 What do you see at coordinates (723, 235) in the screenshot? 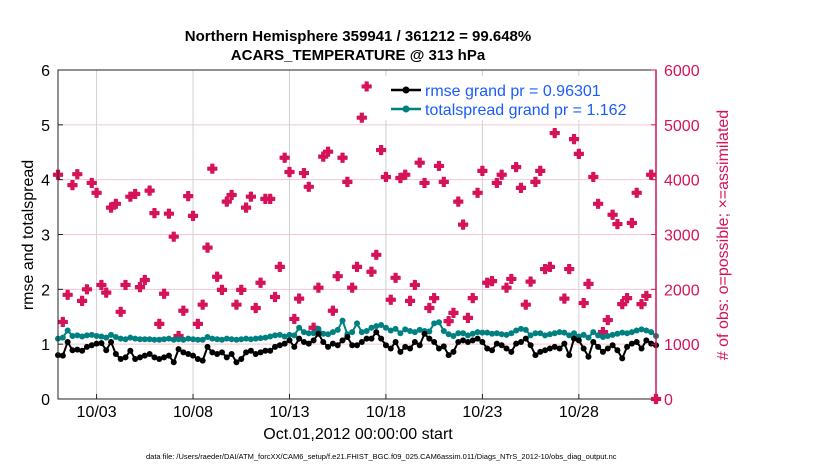
I see `y-axis-right-label: # of obs: o=possible; ×=assimilated` at bounding box center [723, 235].